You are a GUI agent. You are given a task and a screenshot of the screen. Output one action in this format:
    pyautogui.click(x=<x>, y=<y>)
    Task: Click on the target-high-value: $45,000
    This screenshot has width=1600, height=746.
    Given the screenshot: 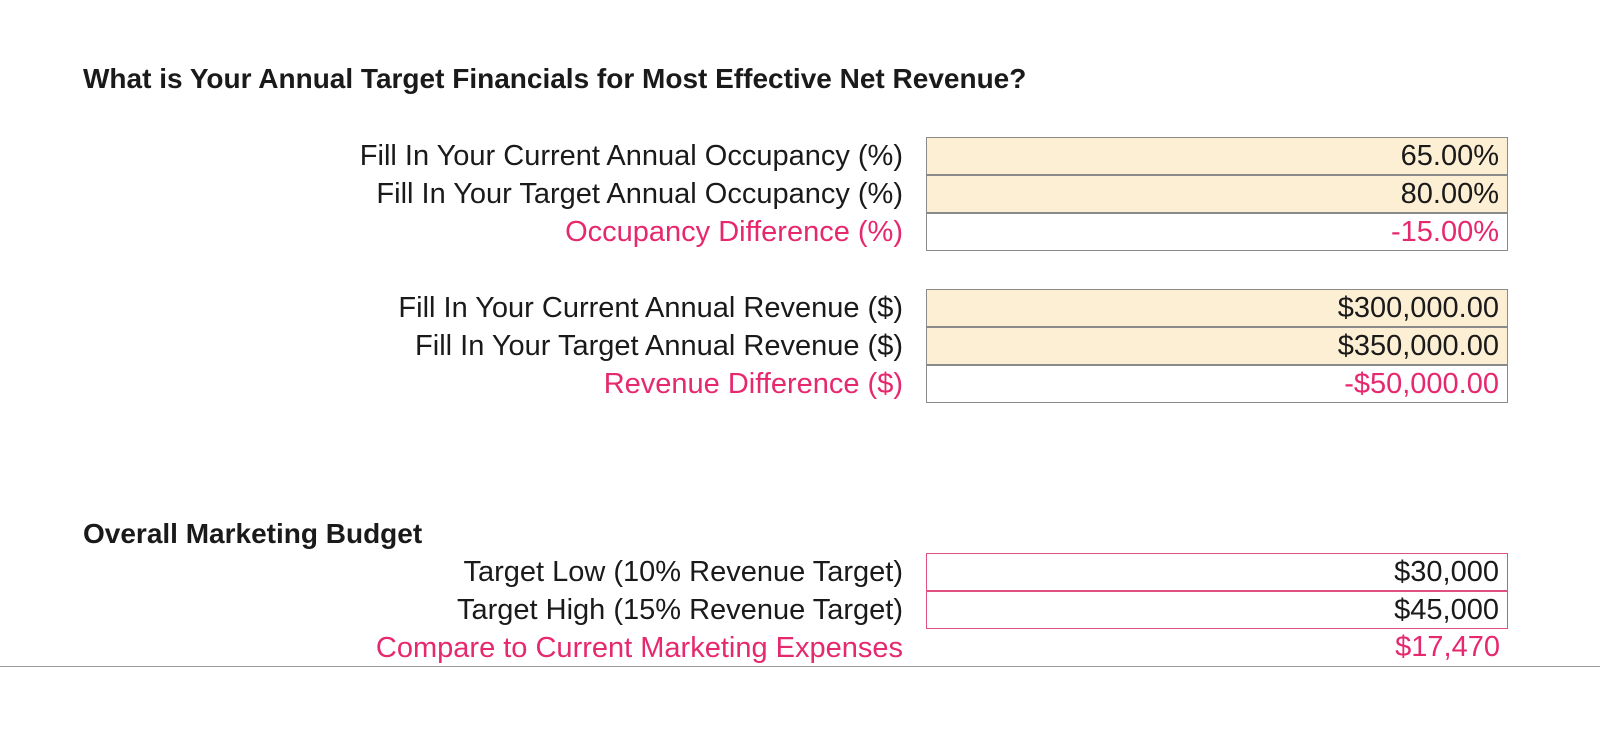 What is the action you would take?
    pyautogui.click(x=1446, y=610)
    